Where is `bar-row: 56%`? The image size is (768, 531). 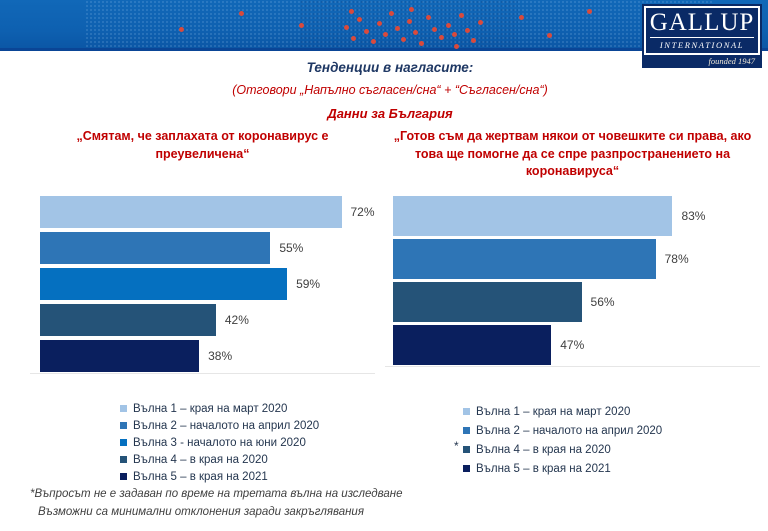 bar-row: 56% is located at coordinates (576, 302).